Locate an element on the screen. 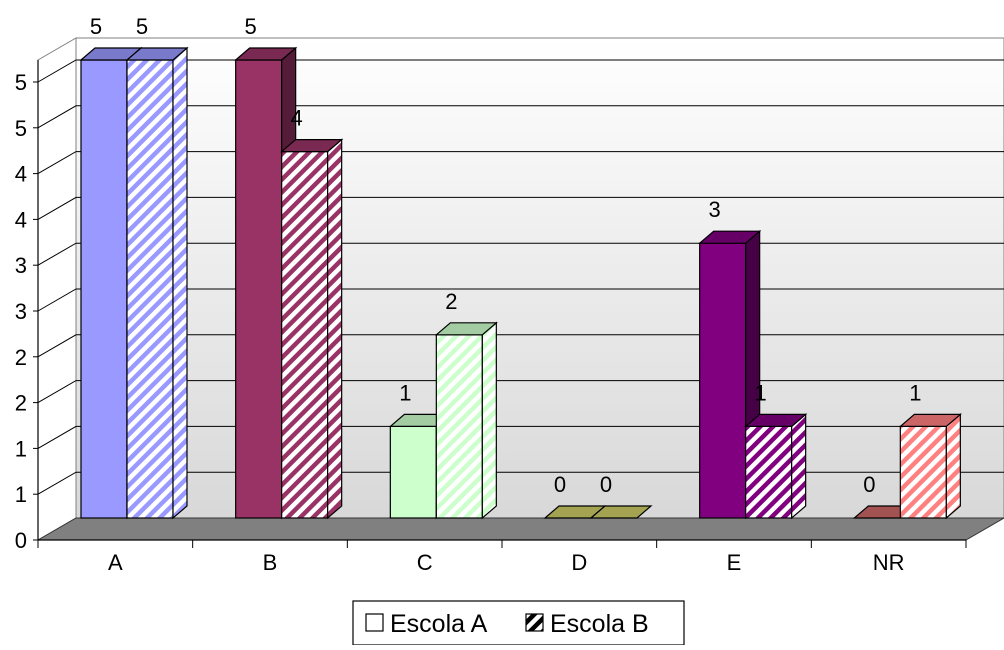 This screenshot has width=1004, height=650. bar-escola-b-b is located at coordinates (312, 329).